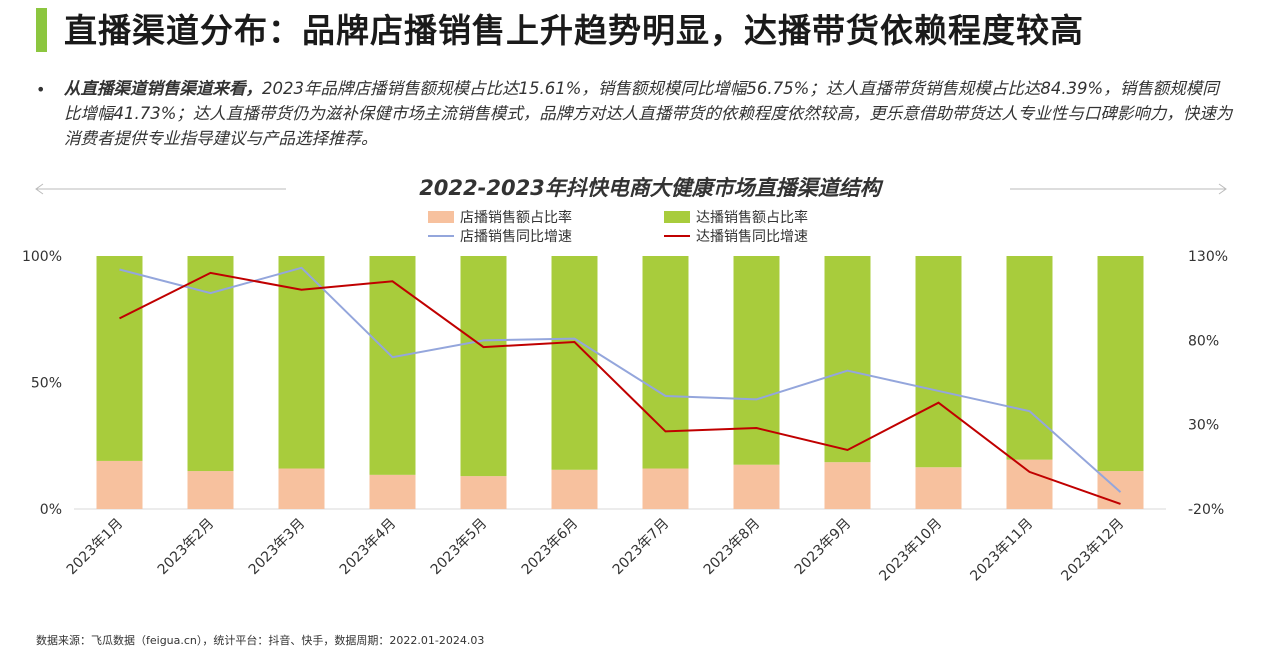 This screenshot has height=661, width=1280. Describe the element at coordinates (752, 237) in the screenshot. I see `legend-label: 达播销售同比增速` at that location.